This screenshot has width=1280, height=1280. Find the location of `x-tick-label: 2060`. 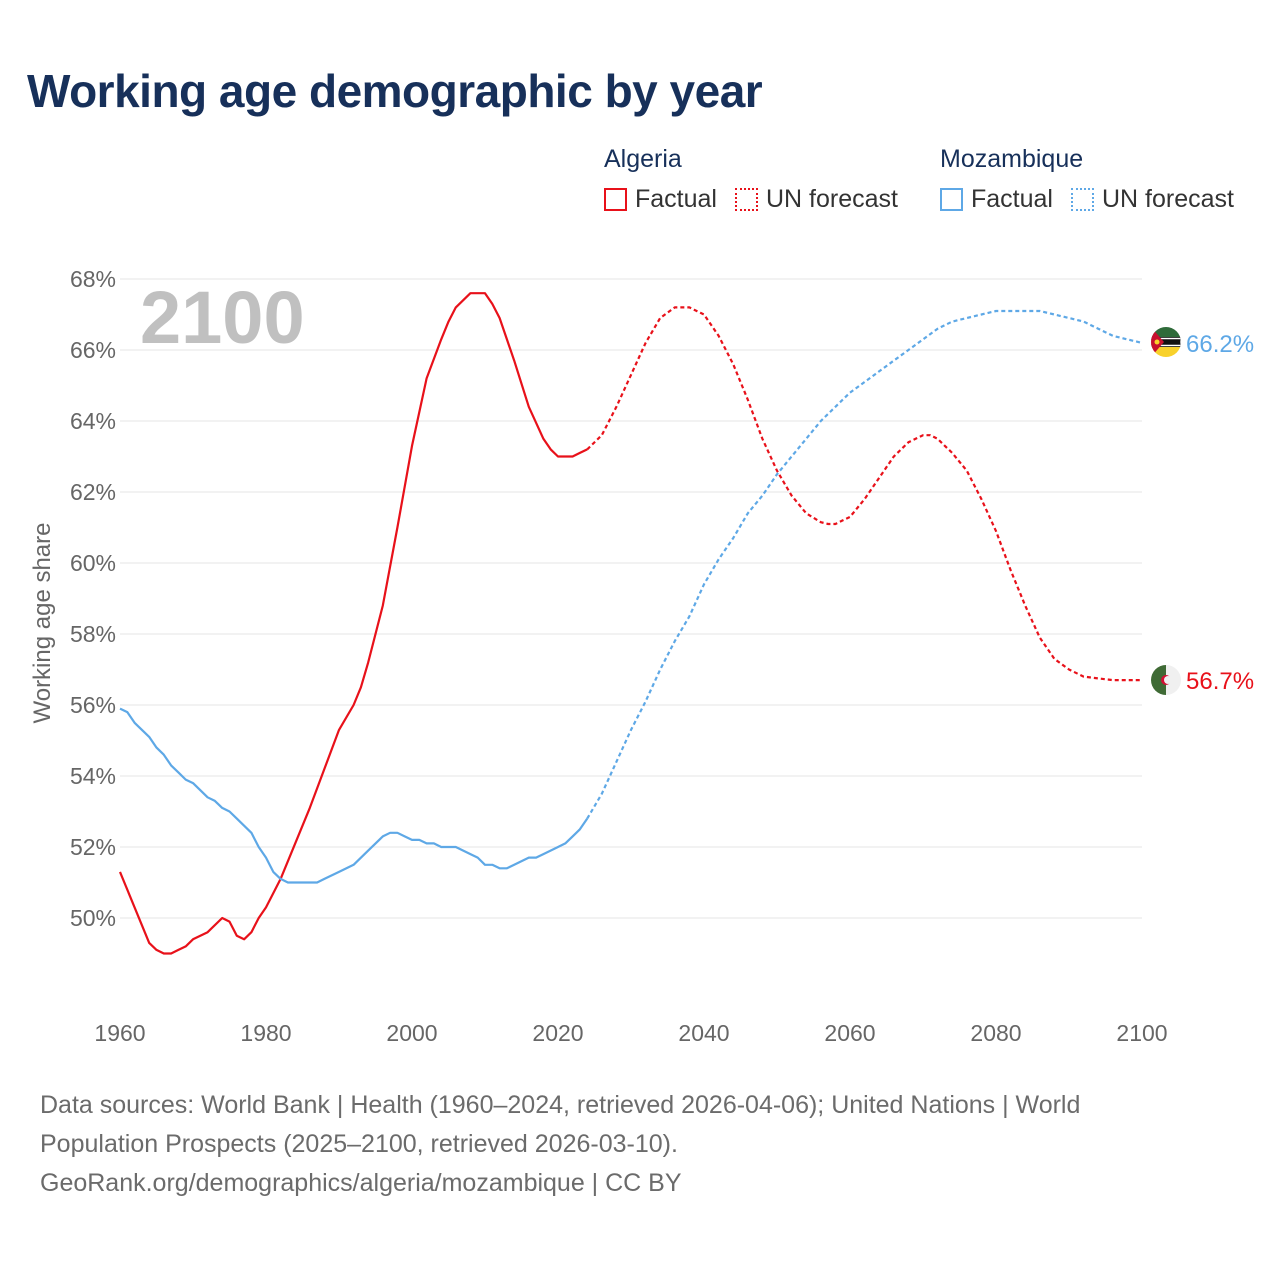

x-tick-label: 2060 is located at coordinates (849, 1033).